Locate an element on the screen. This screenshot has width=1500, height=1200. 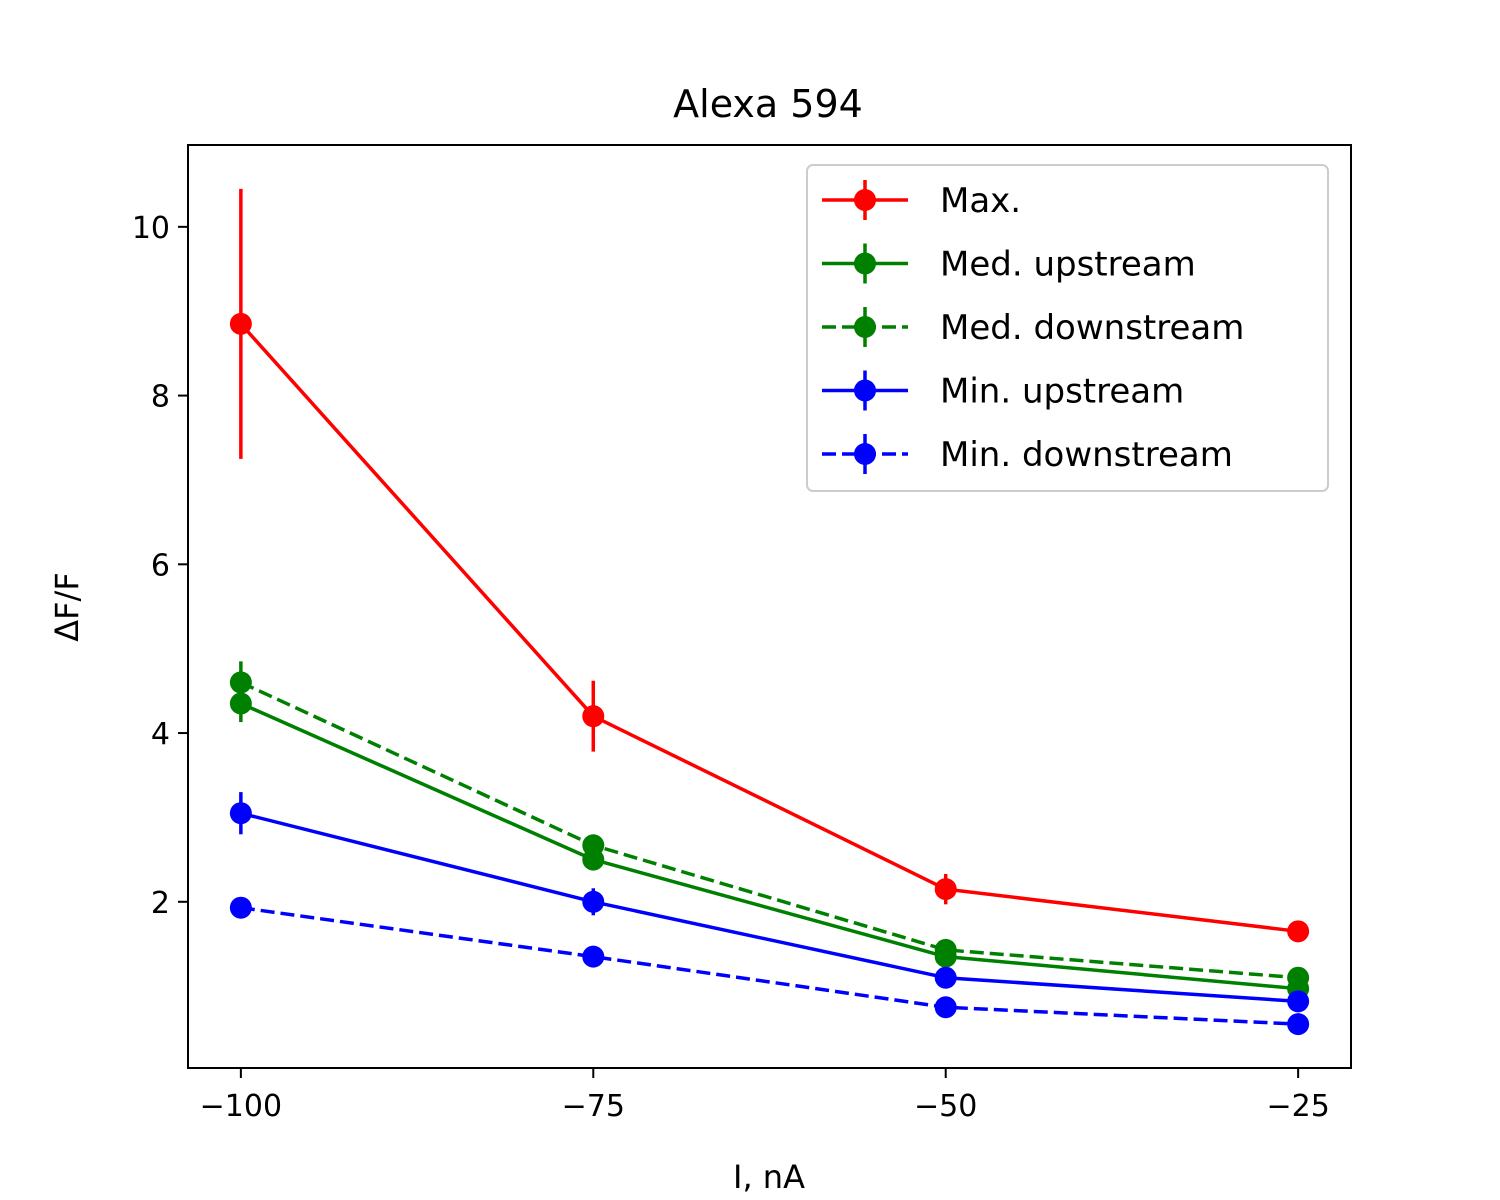
legend-box is located at coordinates (1067, 328).